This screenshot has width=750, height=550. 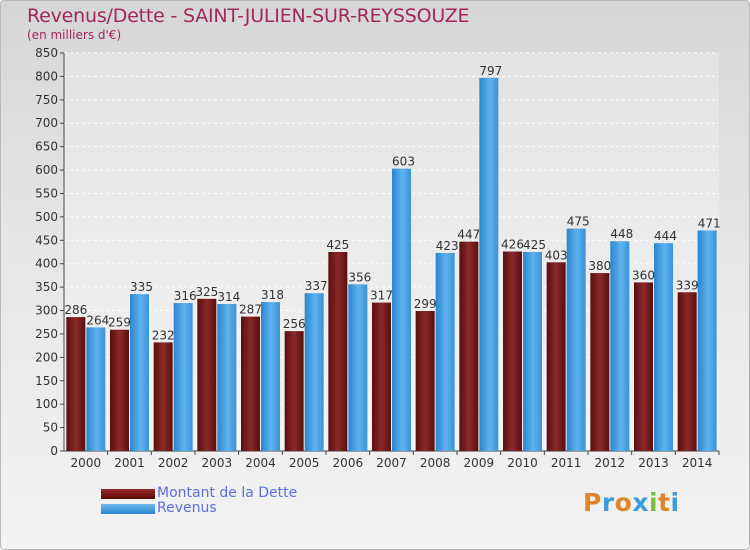 What do you see at coordinates (46, 381) in the screenshot?
I see `y-tick-label: 150` at bounding box center [46, 381].